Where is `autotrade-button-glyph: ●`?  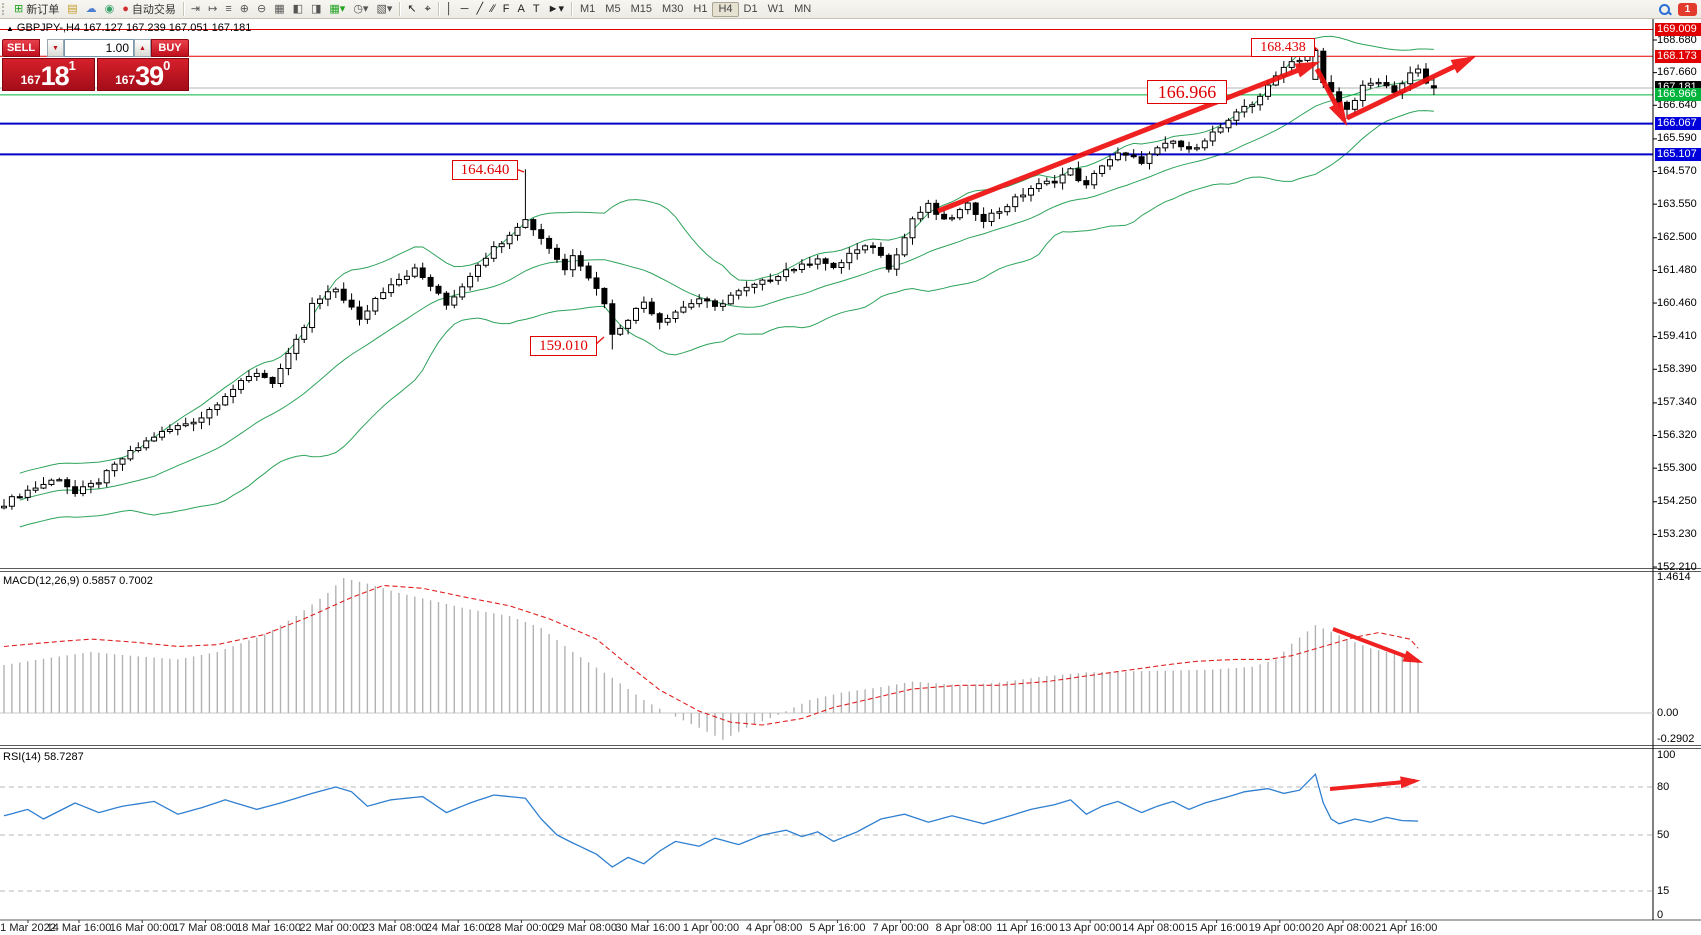
autotrade-button-glyph: ● is located at coordinates (125, 9).